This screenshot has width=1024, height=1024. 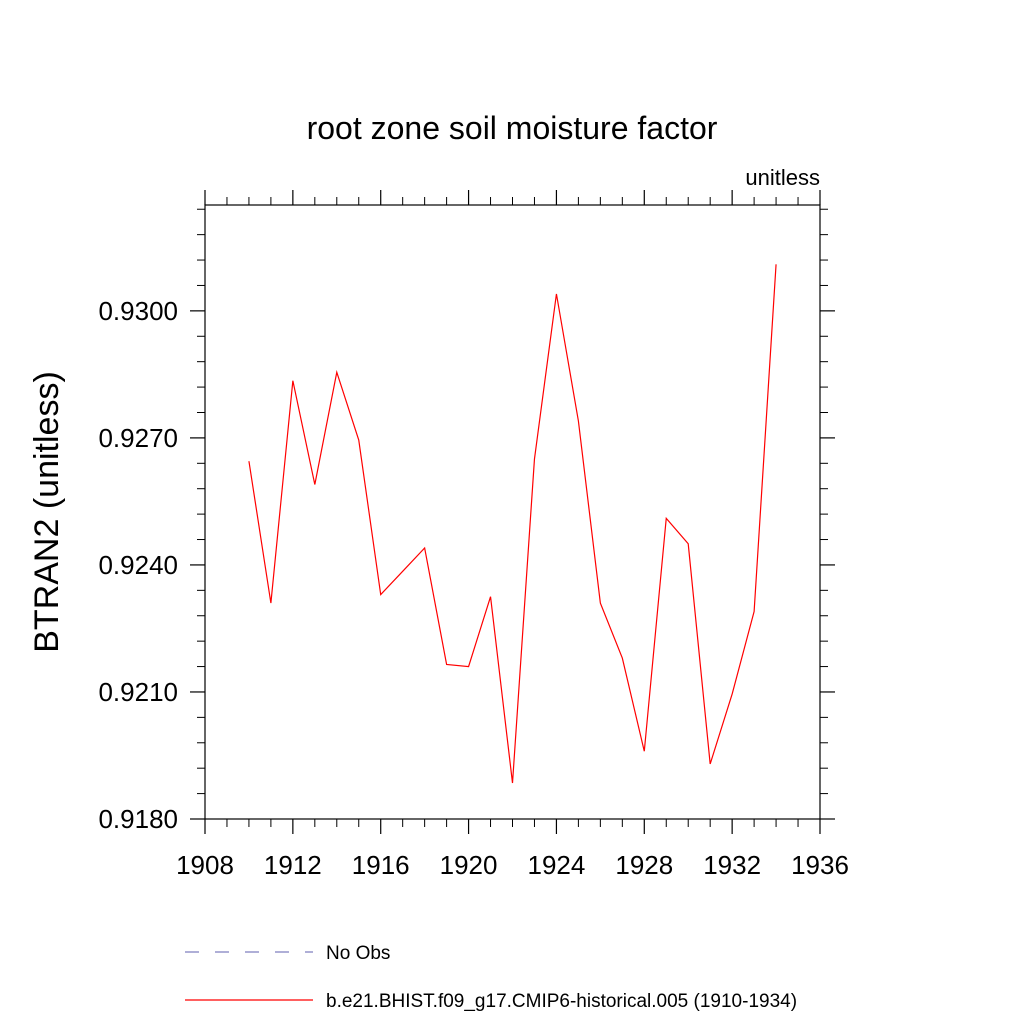 What do you see at coordinates (732, 865) in the screenshot?
I see `x-tick-label: 1932` at bounding box center [732, 865].